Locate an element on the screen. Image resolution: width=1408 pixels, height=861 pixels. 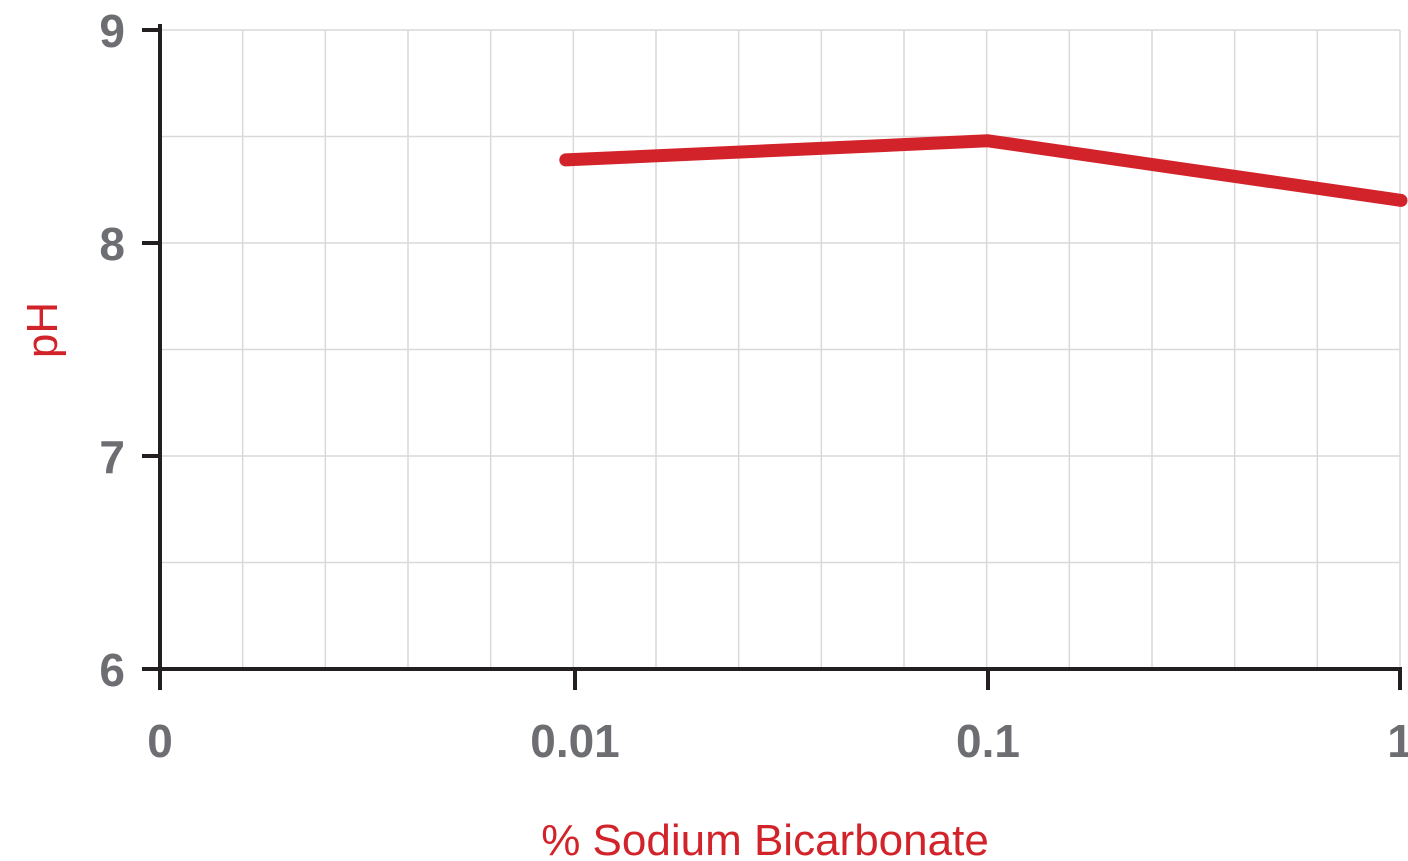
series-group is located at coordinates (983, 170).